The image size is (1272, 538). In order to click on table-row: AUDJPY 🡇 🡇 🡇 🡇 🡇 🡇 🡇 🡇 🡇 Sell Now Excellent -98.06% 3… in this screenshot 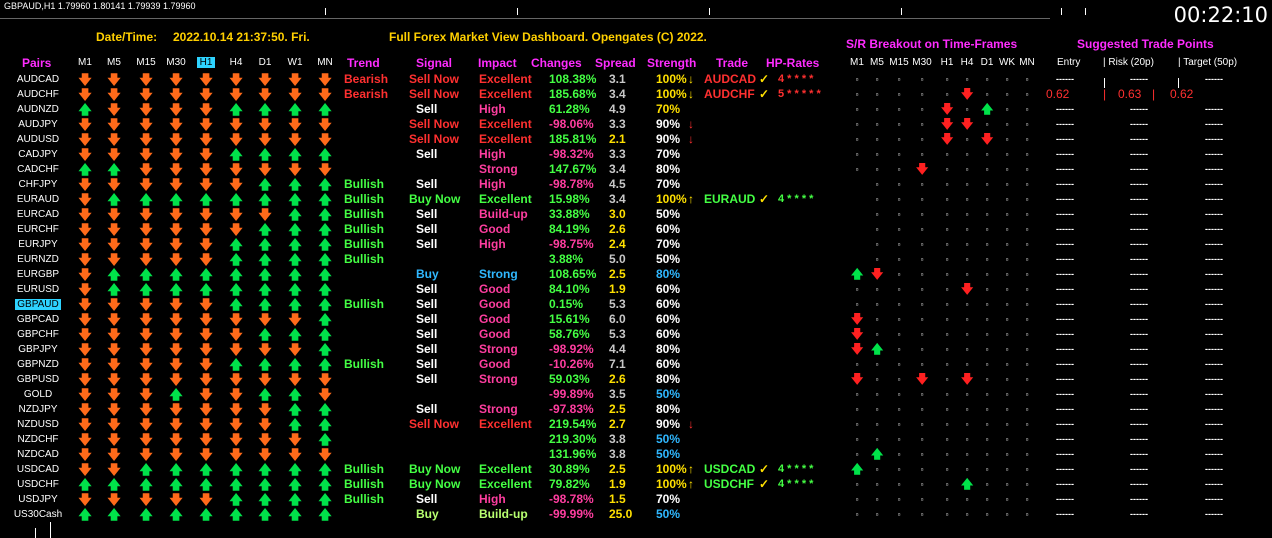, I will do `click(636, 124)`.